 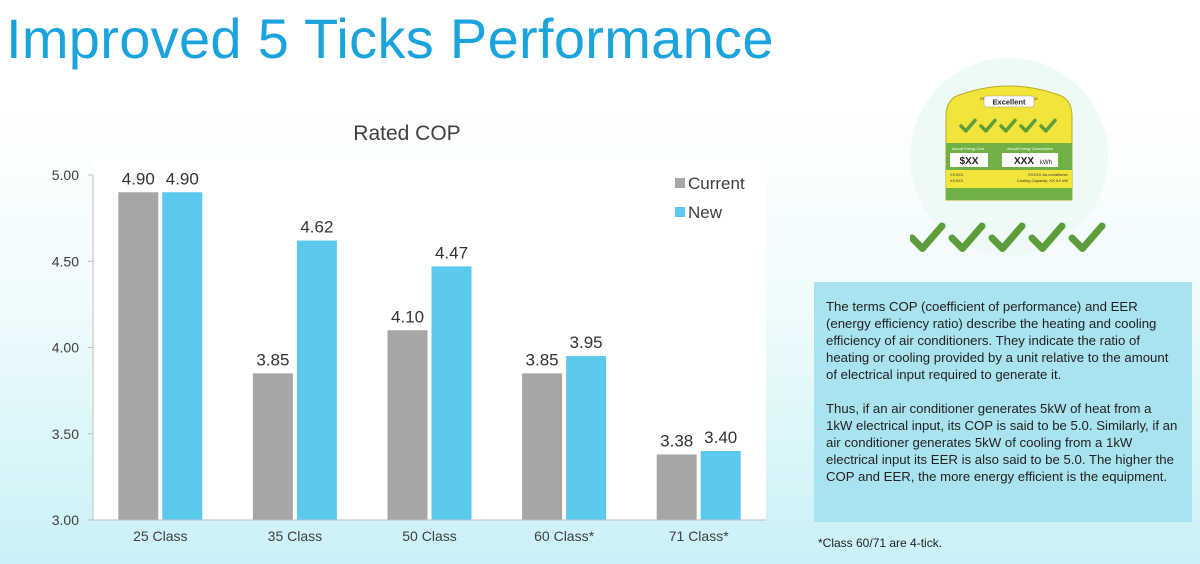 What do you see at coordinates (65, 434) in the screenshot?
I see `y-tick-label: 3.50` at bounding box center [65, 434].